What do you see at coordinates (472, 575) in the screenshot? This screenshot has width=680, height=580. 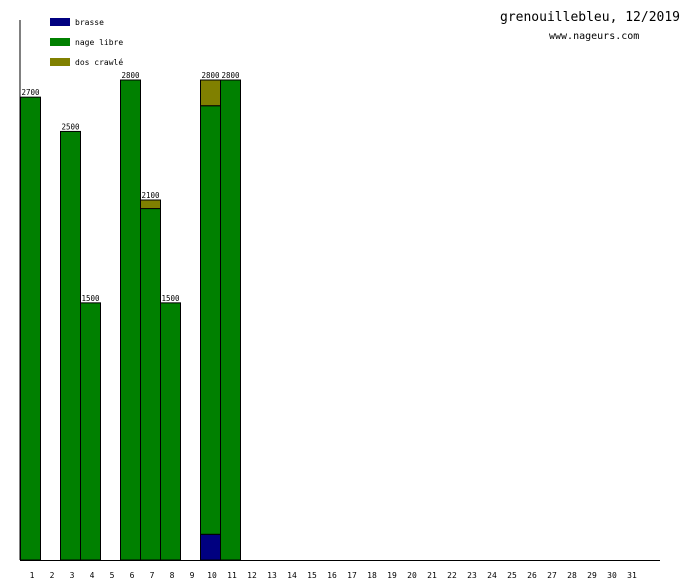 I see `x-tick-label: 23` at bounding box center [472, 575].